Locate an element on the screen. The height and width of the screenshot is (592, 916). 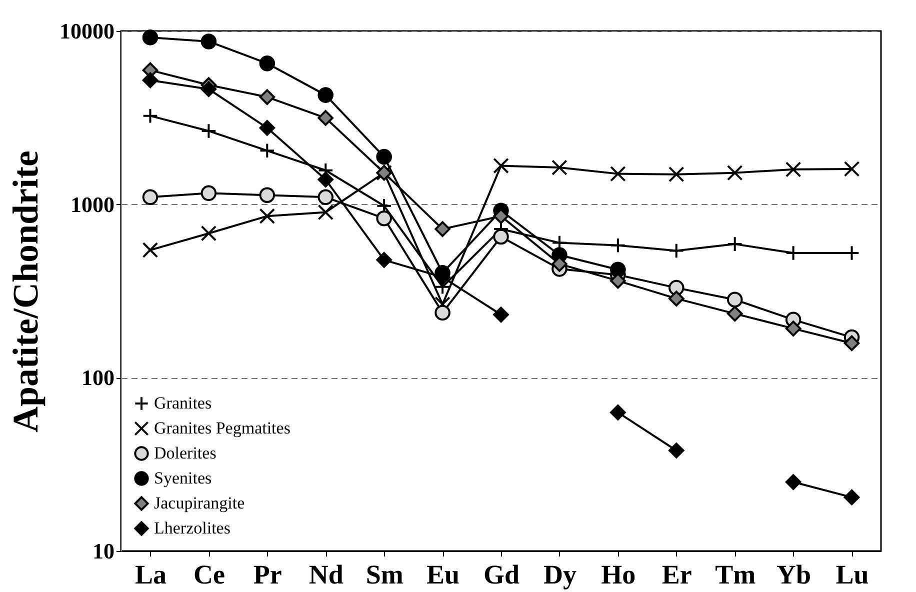
x-tick-label: Gd is located at coordinates (501, 575).